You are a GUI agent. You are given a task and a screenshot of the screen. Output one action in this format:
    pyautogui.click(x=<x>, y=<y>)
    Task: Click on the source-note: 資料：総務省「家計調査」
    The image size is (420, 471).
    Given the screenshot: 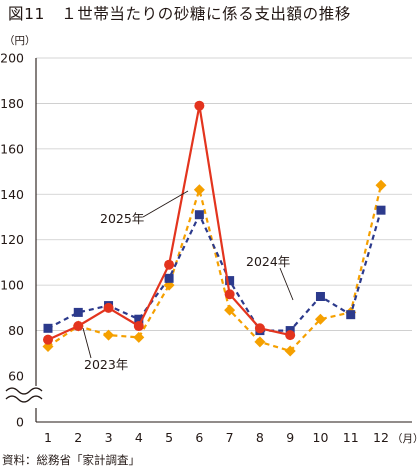 What is the action you would take?
    pyautogui.click(x=71, y=460)
    